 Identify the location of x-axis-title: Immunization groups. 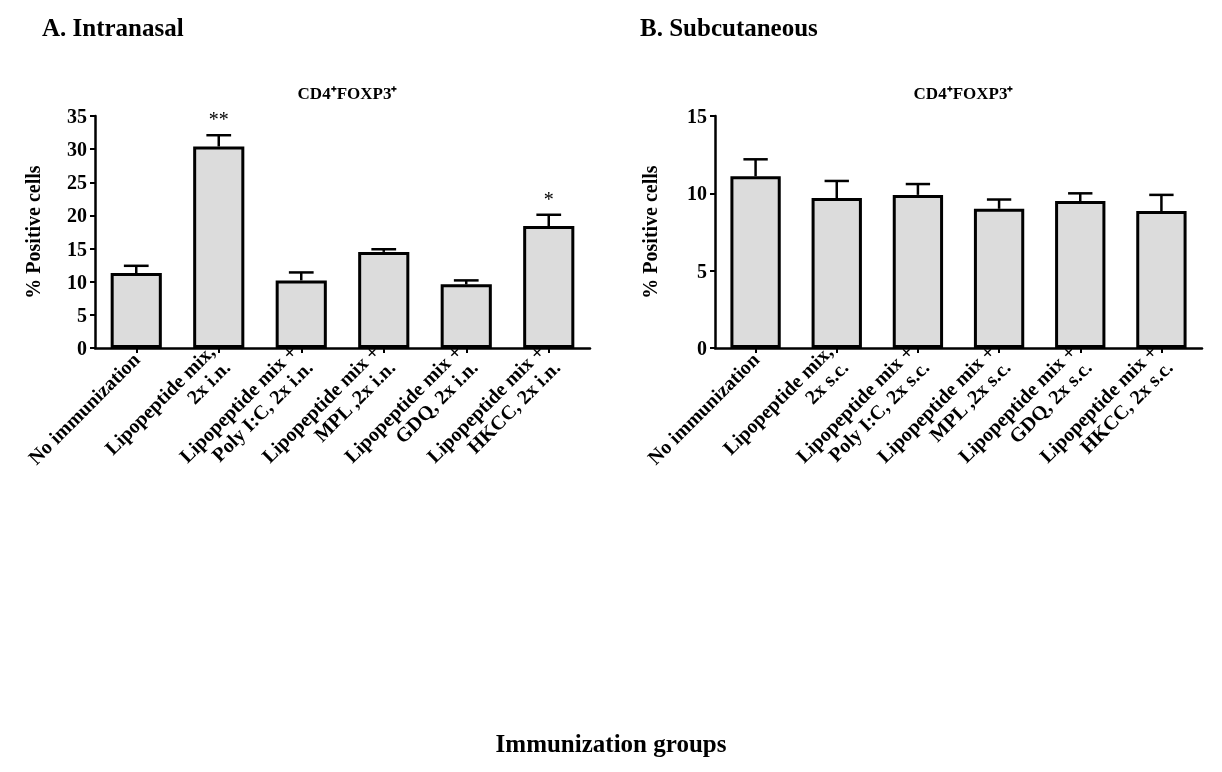
(611, 744).